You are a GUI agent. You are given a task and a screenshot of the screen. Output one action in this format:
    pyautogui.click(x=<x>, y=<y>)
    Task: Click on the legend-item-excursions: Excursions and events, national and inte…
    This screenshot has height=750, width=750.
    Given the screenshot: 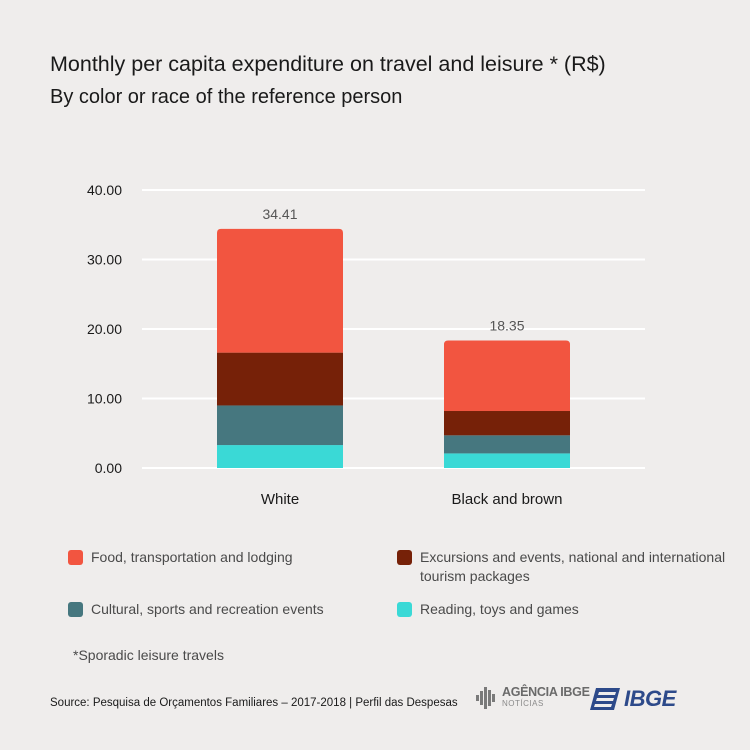 What is the action you would take?
    pyautogui.click(x=567, y=567)
    